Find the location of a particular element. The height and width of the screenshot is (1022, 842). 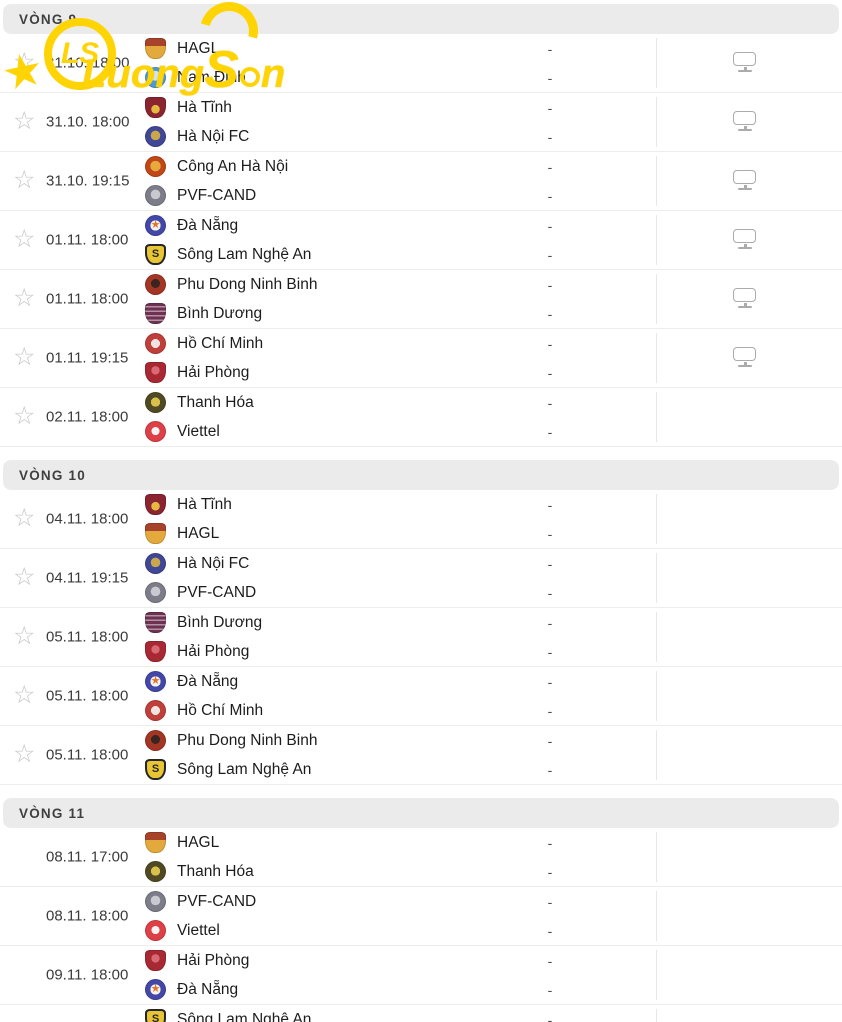

match-teams: Hà Nội FC PVF-CAND is located at coordinates (200, 578).